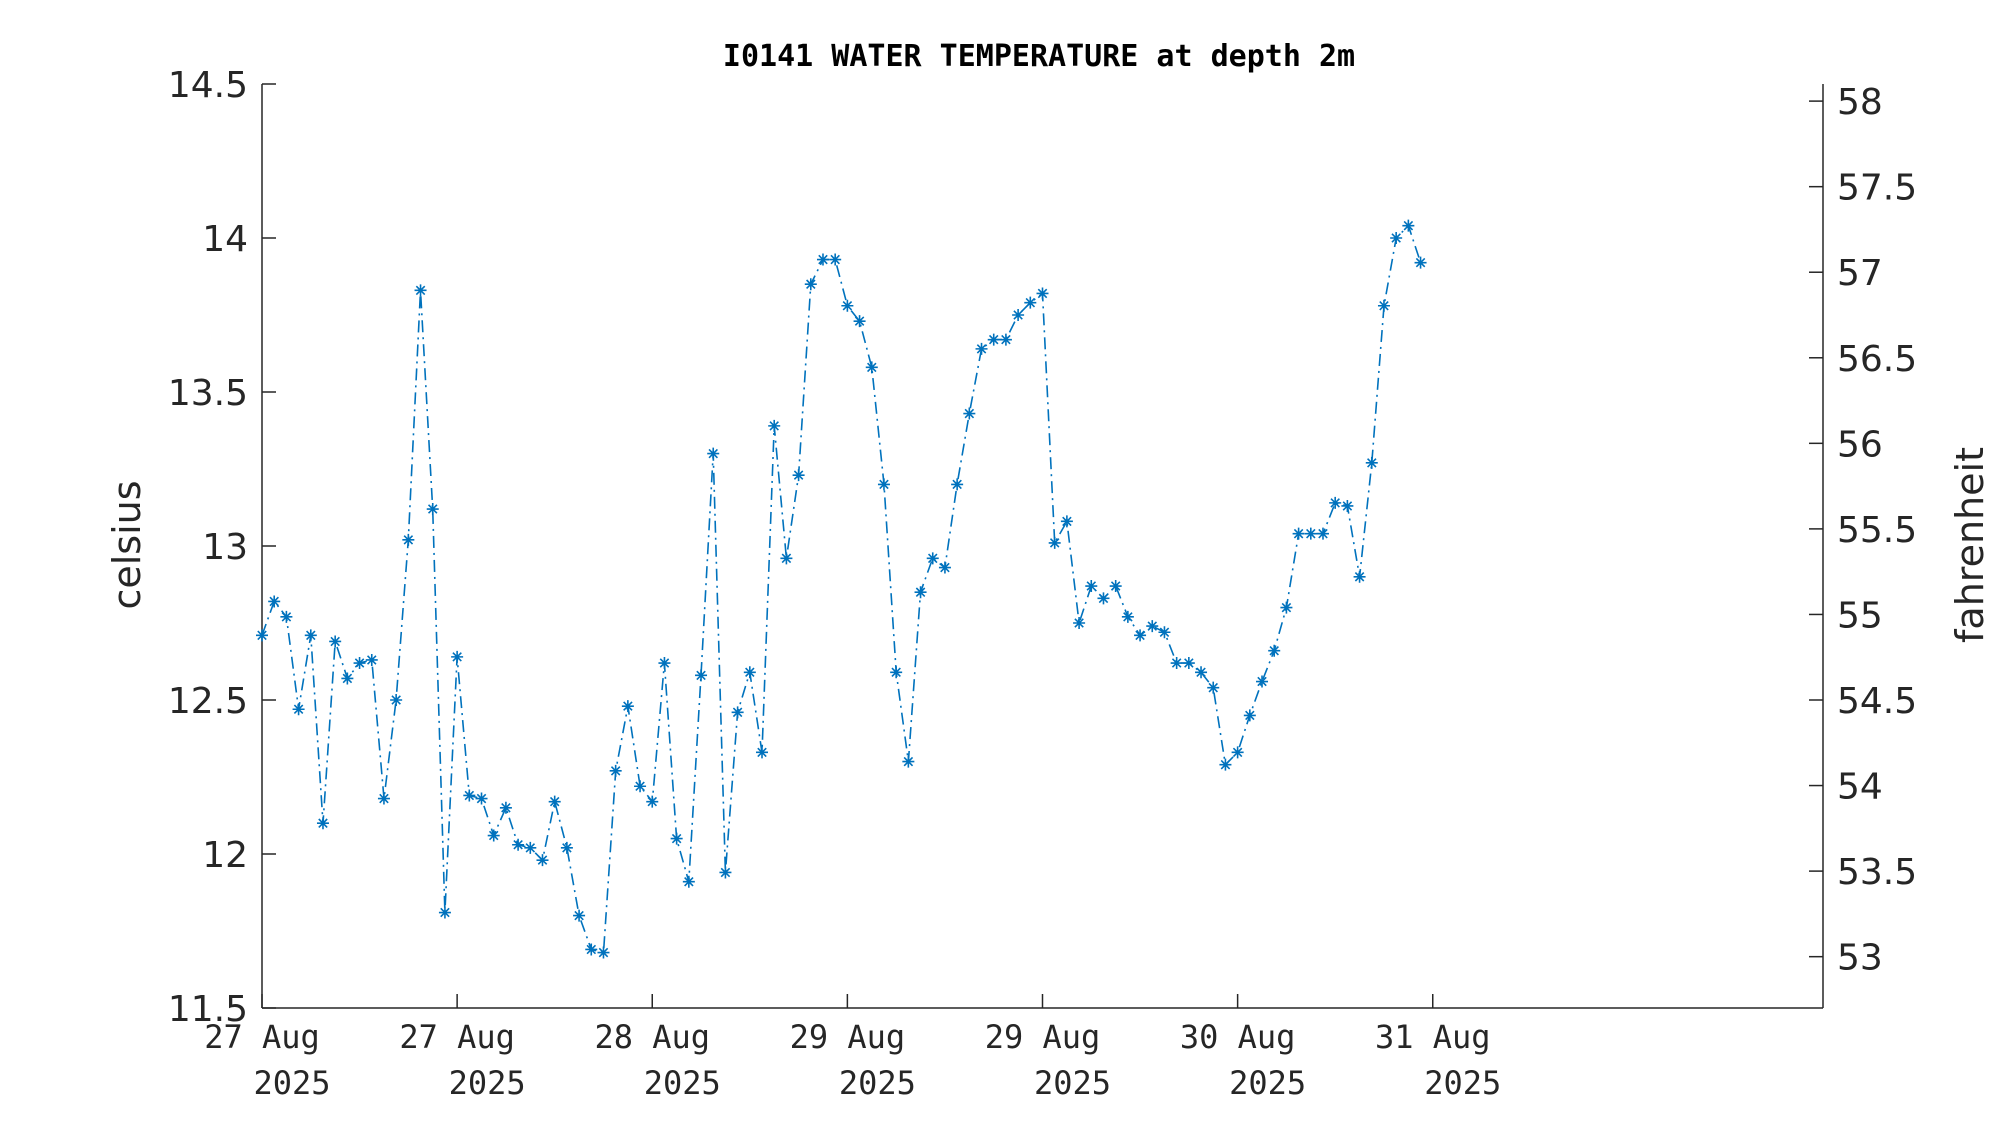  Describe the element at coordinates (1860, 273) in the screenshot. I see `y-tick-label-right: 57` at that location.